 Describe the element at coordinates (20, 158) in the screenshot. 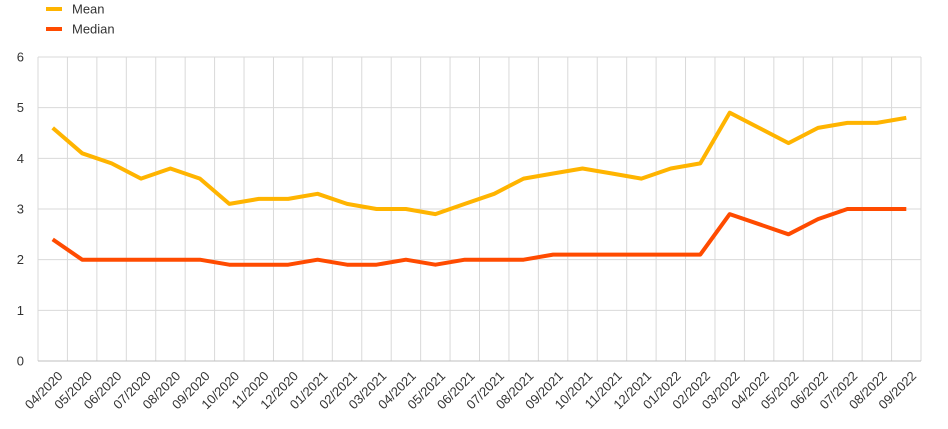

I see `y-tick-label: 4` at that location.